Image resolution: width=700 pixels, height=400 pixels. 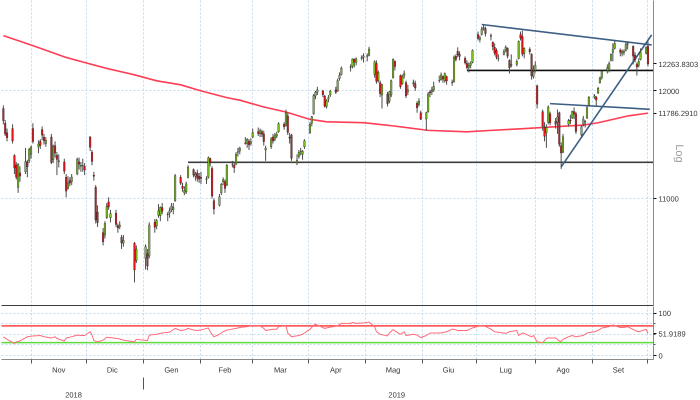 What do you see at coordinates (679, 153) in the screenshot?
I see `y-axis-title: Log` at bounding box center [679, 153].